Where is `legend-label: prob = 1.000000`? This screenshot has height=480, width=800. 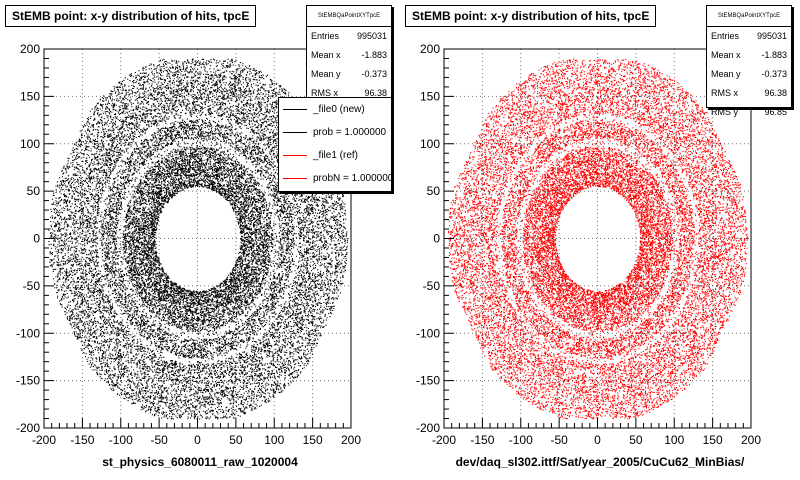
legend-label: prob = 1.000000 is located at coordinates (350, 132).